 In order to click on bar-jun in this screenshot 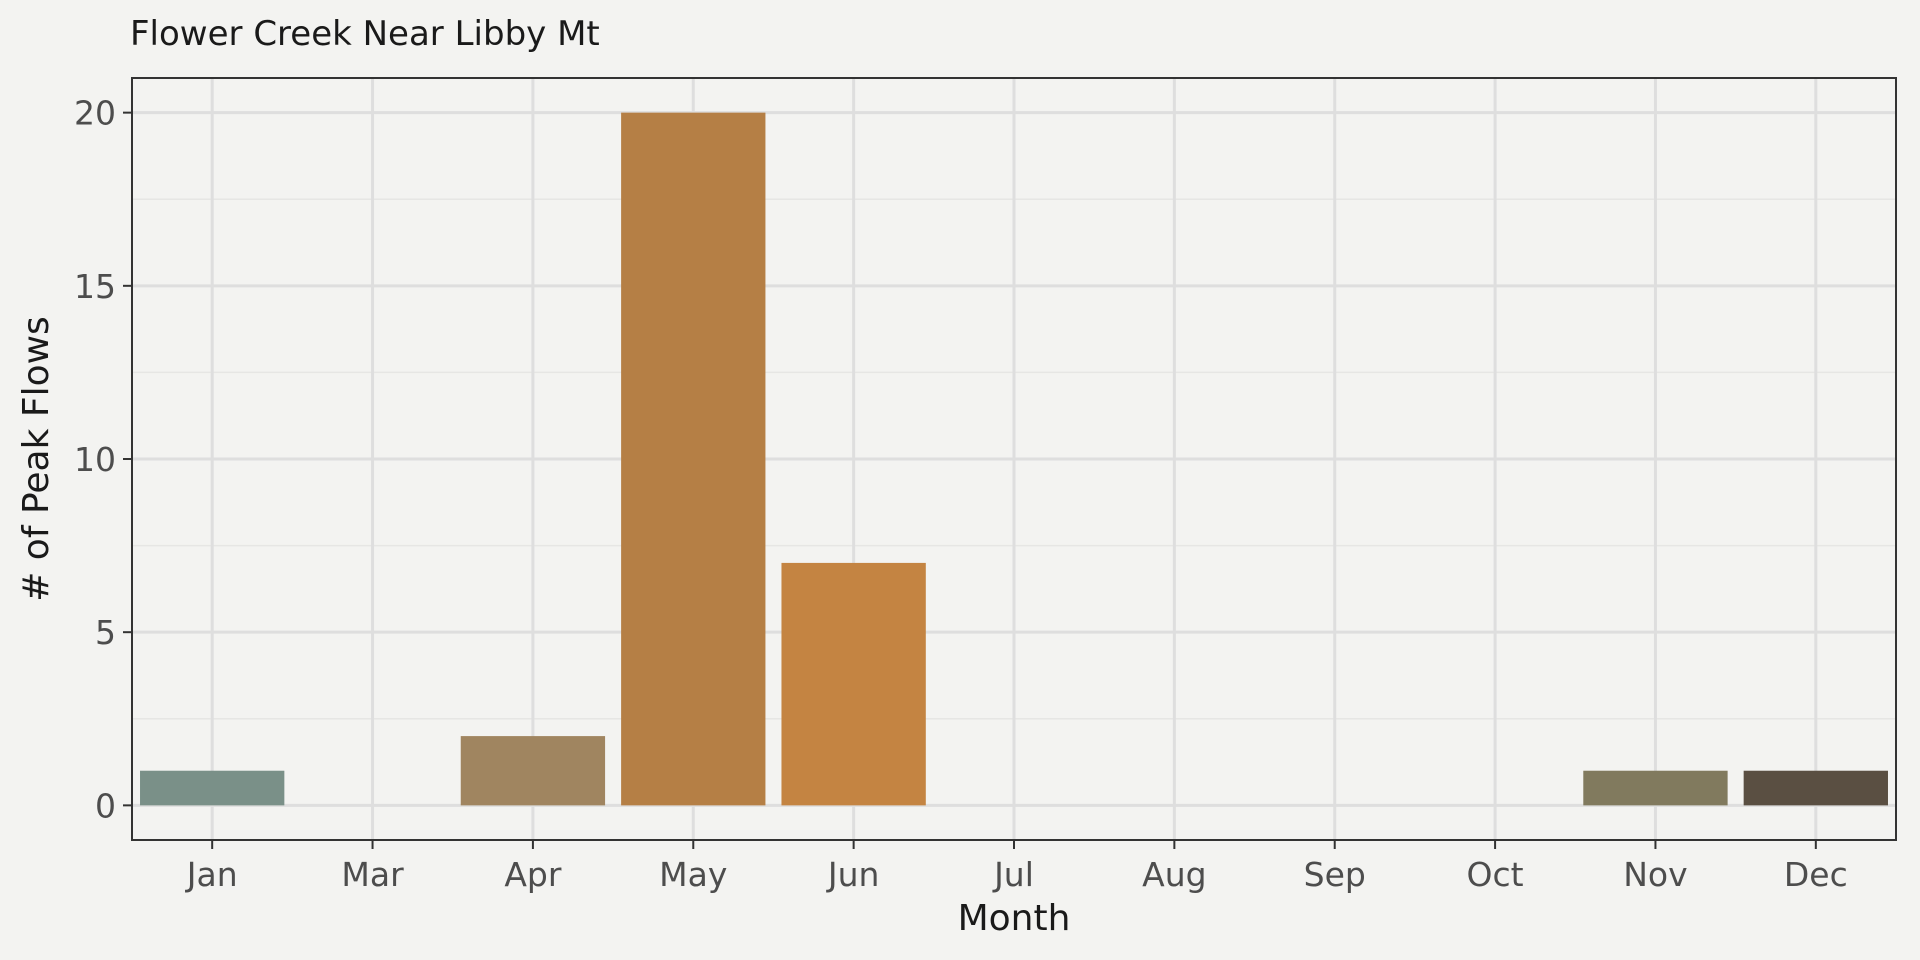, I will do `click(853, 684)`.